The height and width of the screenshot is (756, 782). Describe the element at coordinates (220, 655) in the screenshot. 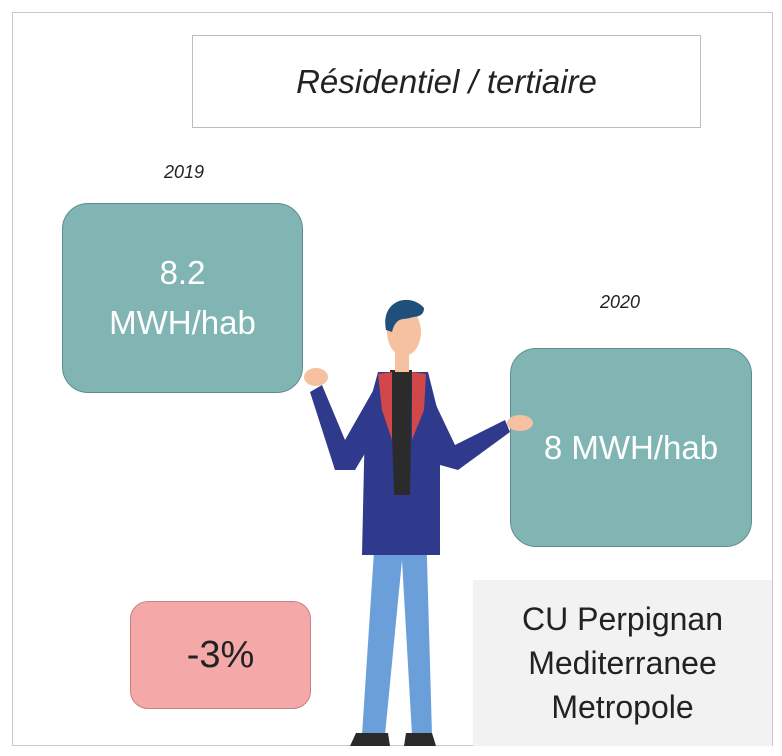

I see `change-box: -3%` at that location.